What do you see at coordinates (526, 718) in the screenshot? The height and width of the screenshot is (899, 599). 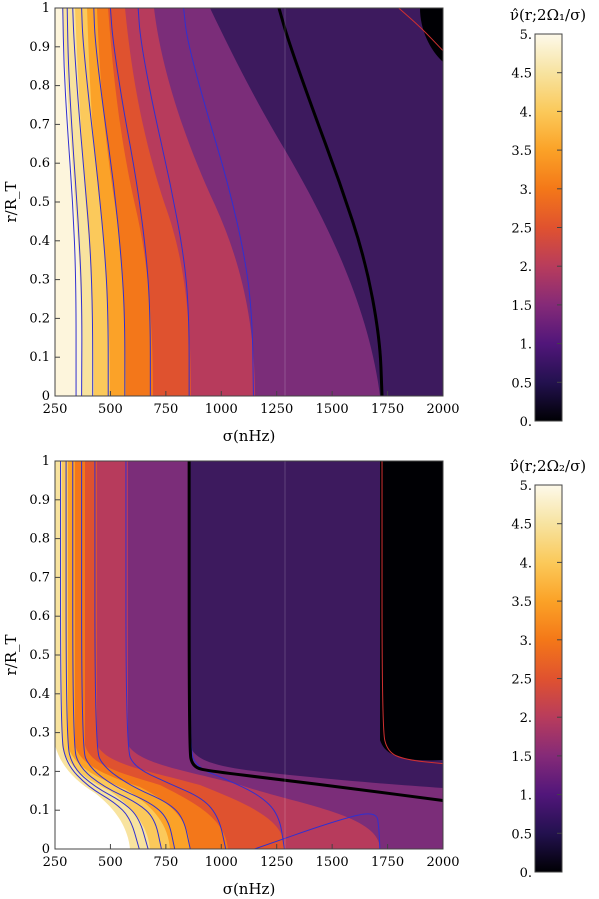 I see `colorbar-tick-label: 2.` at bounding box center [526, 718].